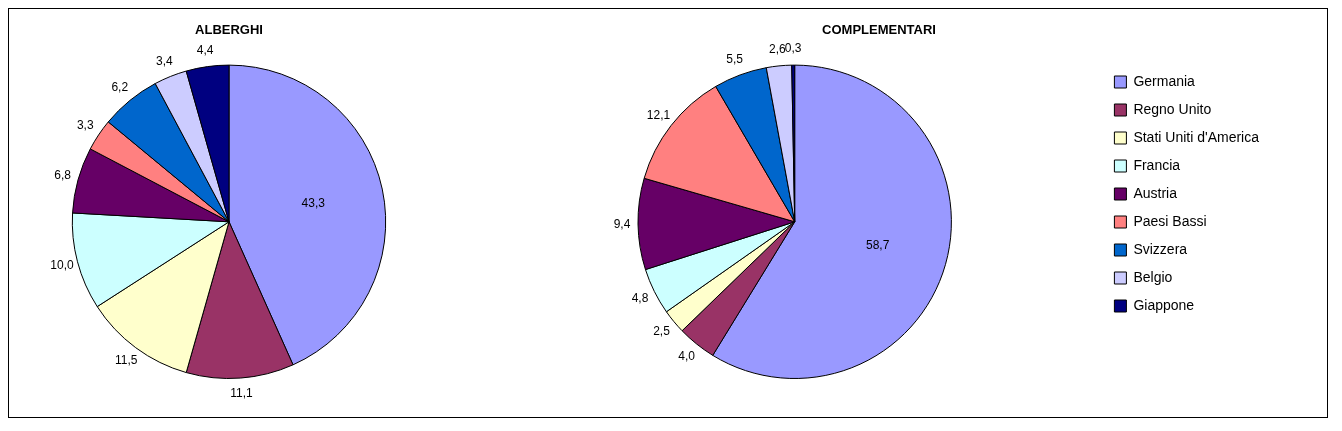  Describe the element at coordinates (662, 331) in the screenshot. I see `data-label: 2,5` at that location.